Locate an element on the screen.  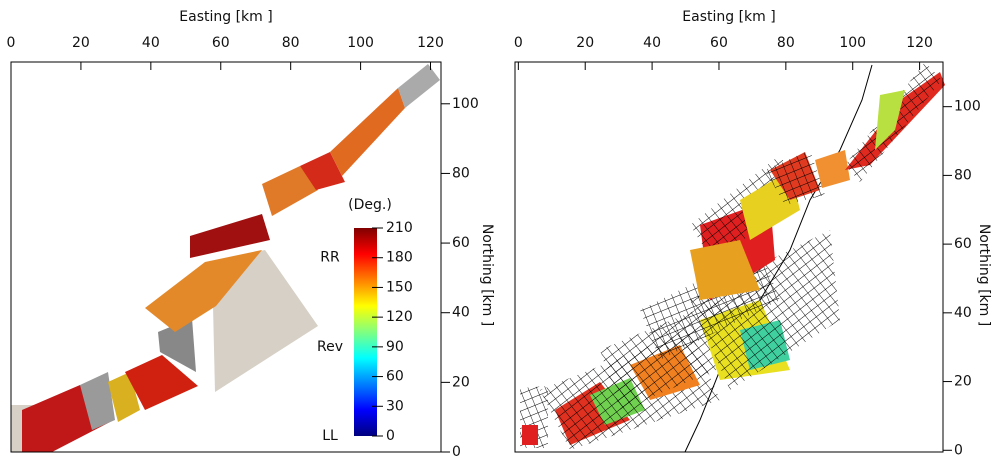
colorbar-tick-label: 60 is located at coordinates (395, 377).